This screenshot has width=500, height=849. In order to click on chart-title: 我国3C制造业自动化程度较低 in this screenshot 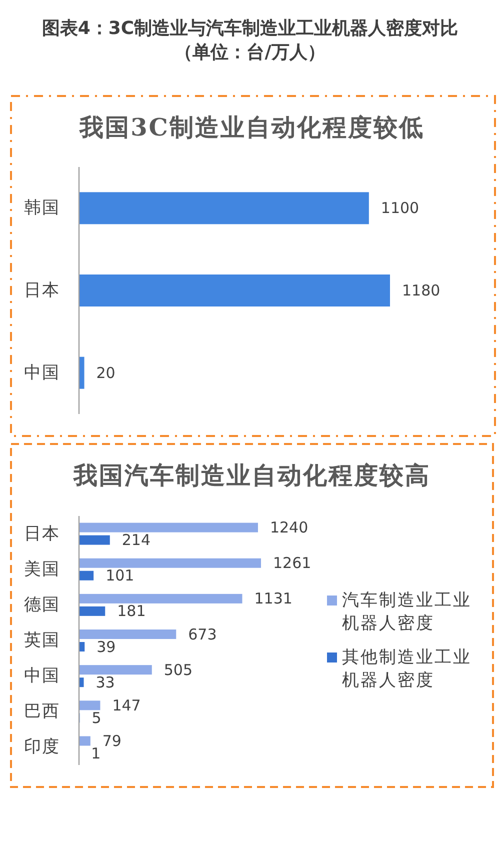, I will do `click(252, 127)`.